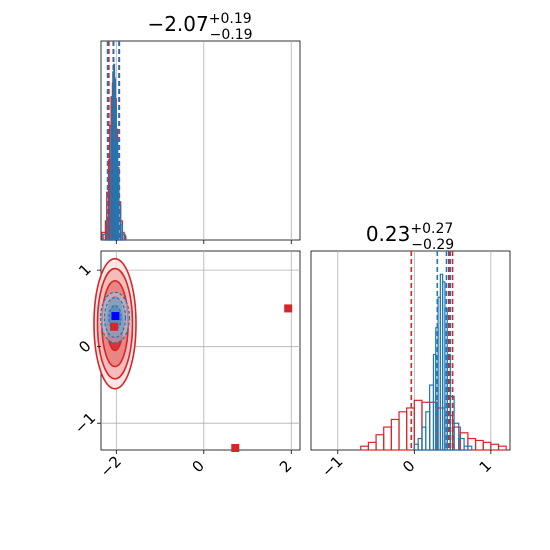  Describe the element at coordinates (431, 229) in the screenshot. I see `title-3-sup: +0.27` at that location.